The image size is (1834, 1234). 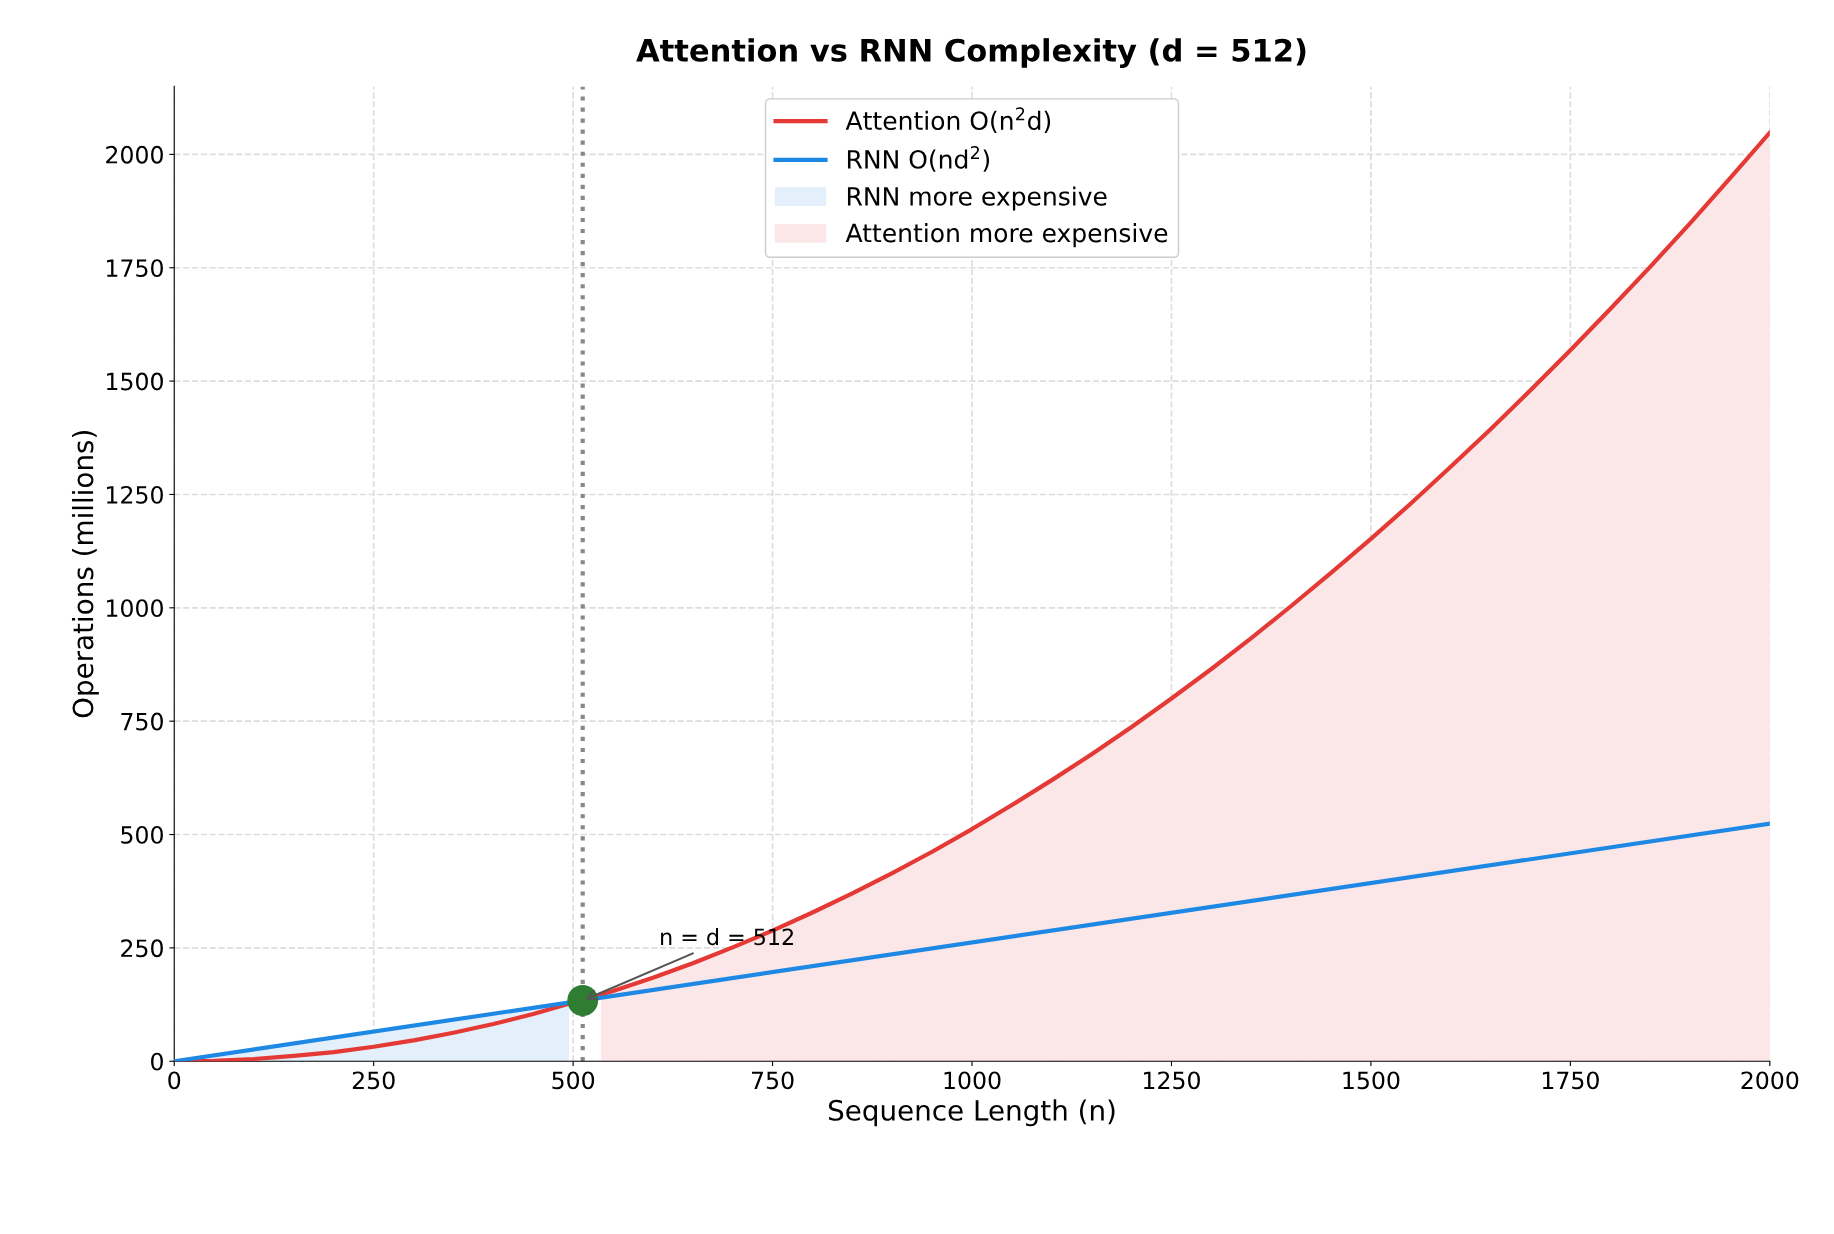 I want to click on annotation: n = d = 512, so click(x=727, y=937).